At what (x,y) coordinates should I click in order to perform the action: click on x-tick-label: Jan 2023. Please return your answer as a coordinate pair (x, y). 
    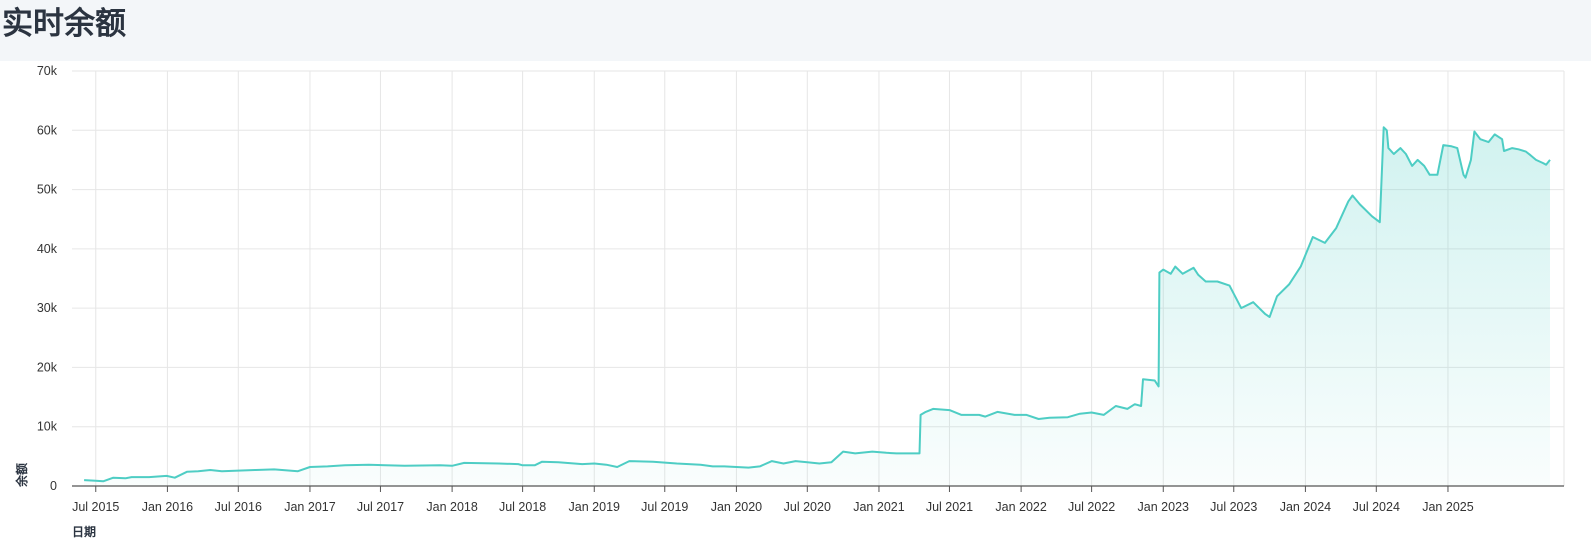
    Looking at the image, I should click on (1163, 507).